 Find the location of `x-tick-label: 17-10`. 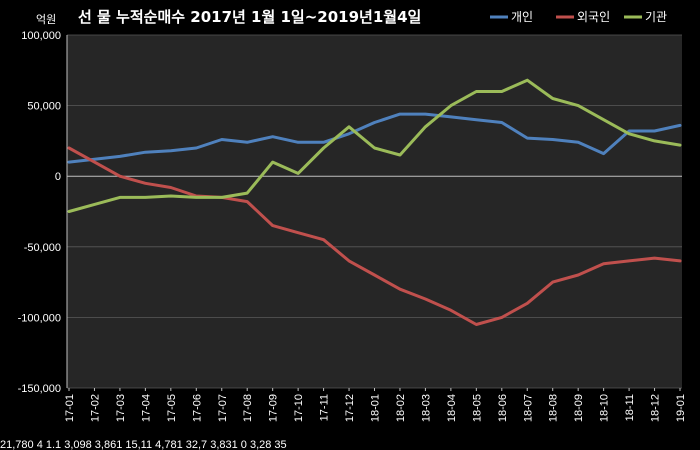

x-tick-label: 17-10 is located at coordinates (299, 408).